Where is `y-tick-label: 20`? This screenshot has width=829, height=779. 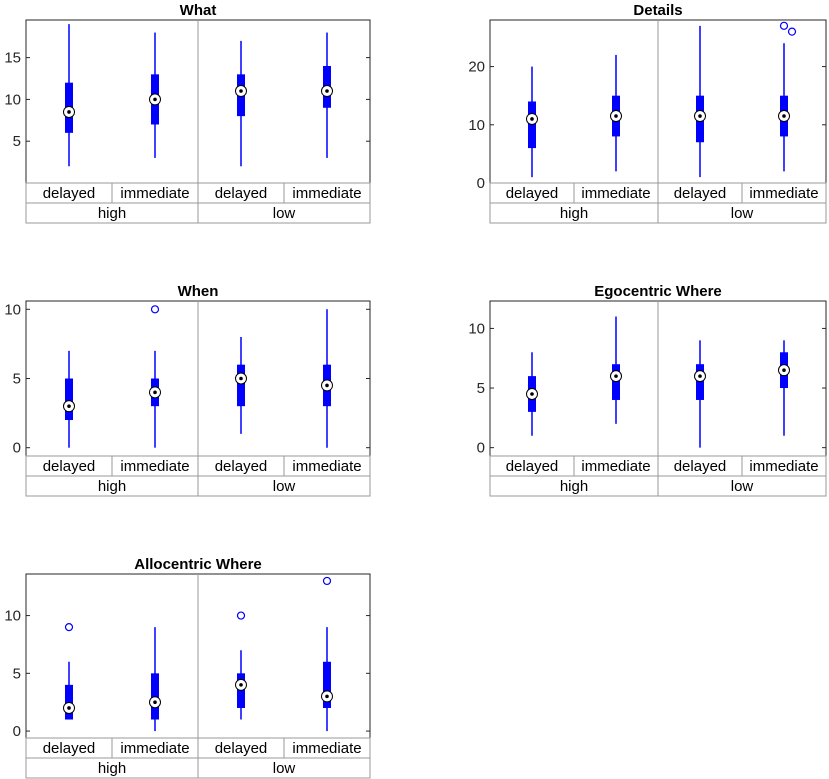
y-tick-label: 20 is located at coordinates (476, 67).